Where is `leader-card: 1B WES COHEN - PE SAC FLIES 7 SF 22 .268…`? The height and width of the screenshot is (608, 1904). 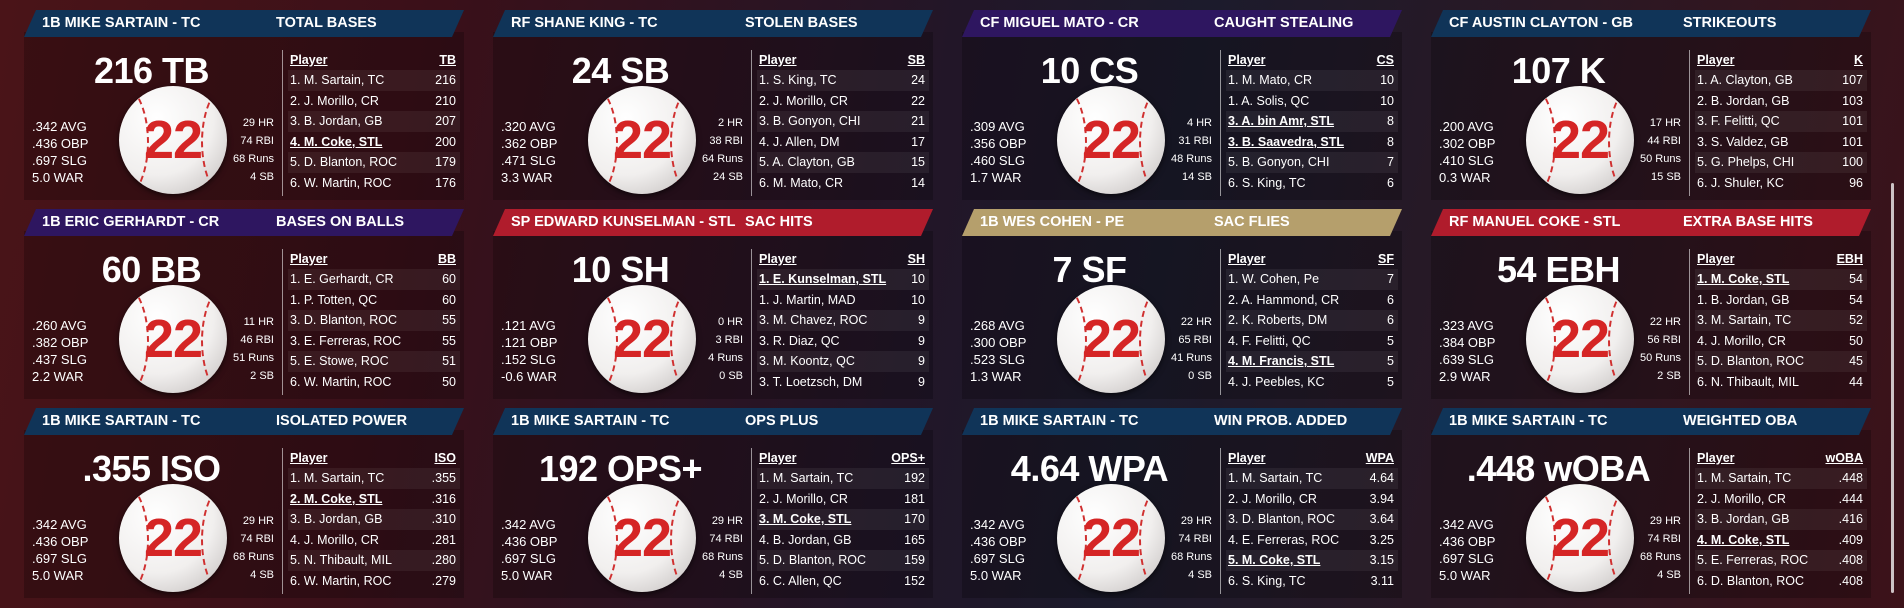
leader-card: 1B WES COHEN - PE SAC FLIES 7 SF 22 .268… is located at coordinates (1182, 304).